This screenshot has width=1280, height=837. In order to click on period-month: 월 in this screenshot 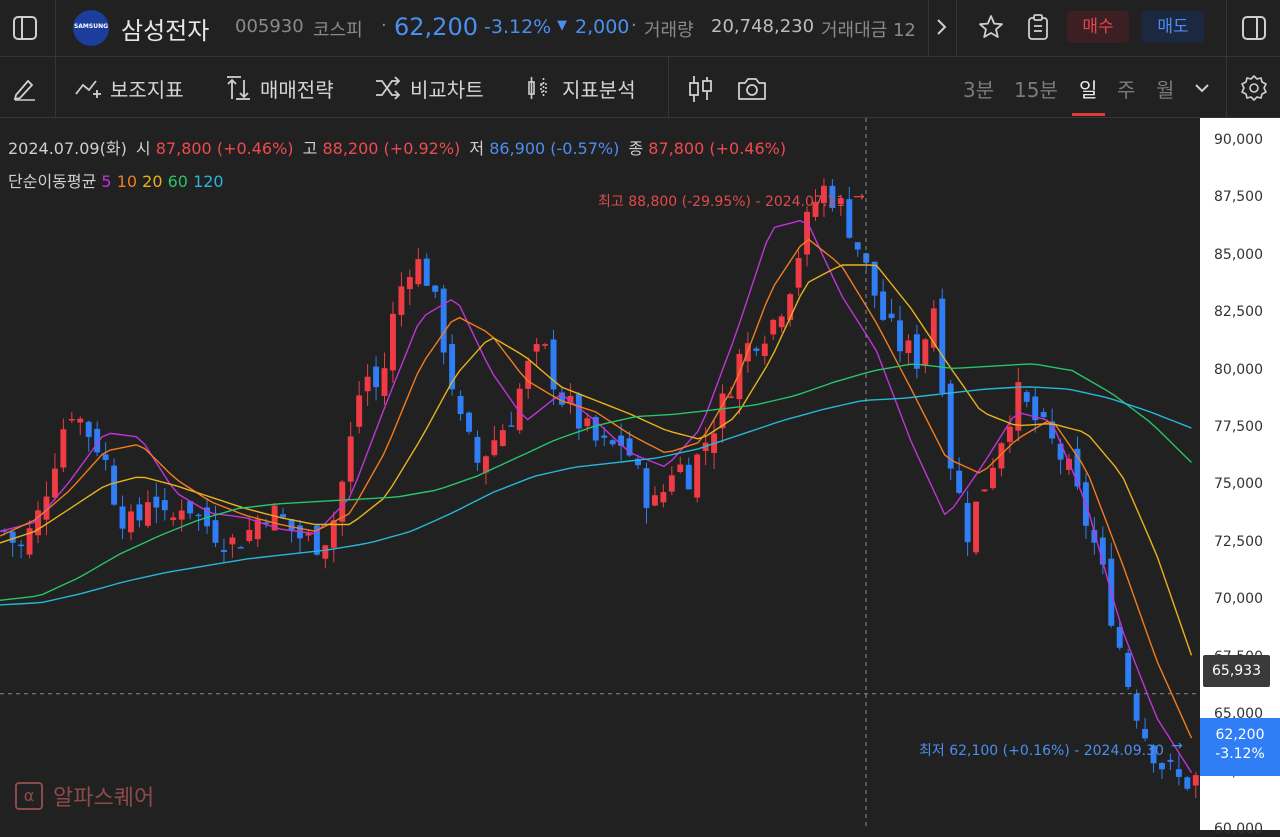, I will do `click(1165, 90)`.